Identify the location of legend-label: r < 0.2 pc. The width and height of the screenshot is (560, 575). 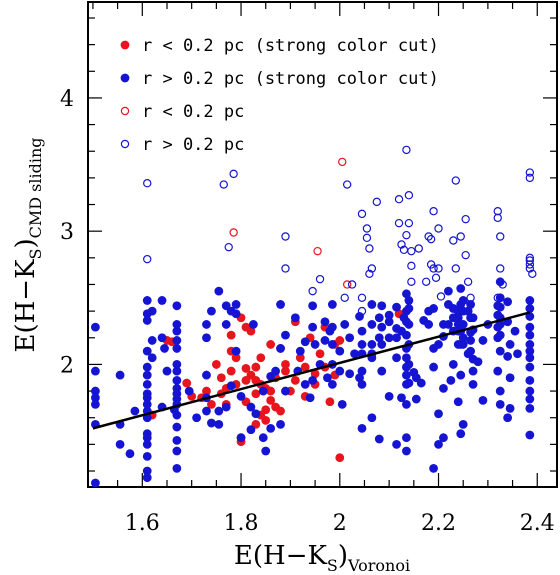
(193, 112).